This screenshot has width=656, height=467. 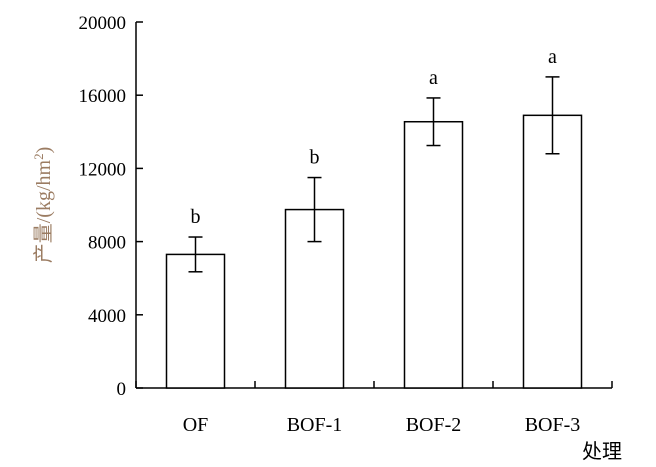 What do you see at coordinates (107, 243) in the screenshot?
I see `y-tick-label: 8000` at bounding box center [107, 243].